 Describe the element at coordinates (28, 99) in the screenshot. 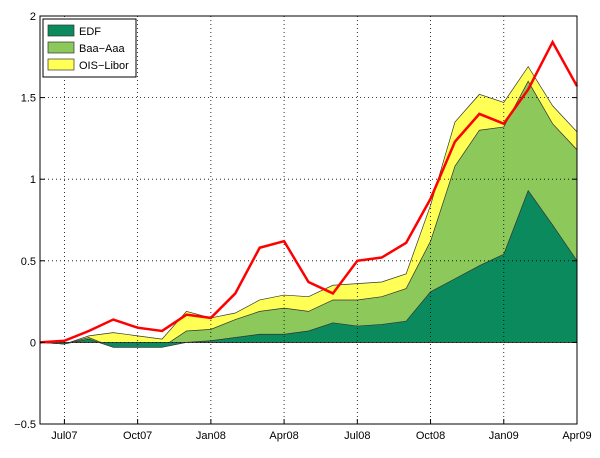

I see `y-tick-label: 1.5` at that location.